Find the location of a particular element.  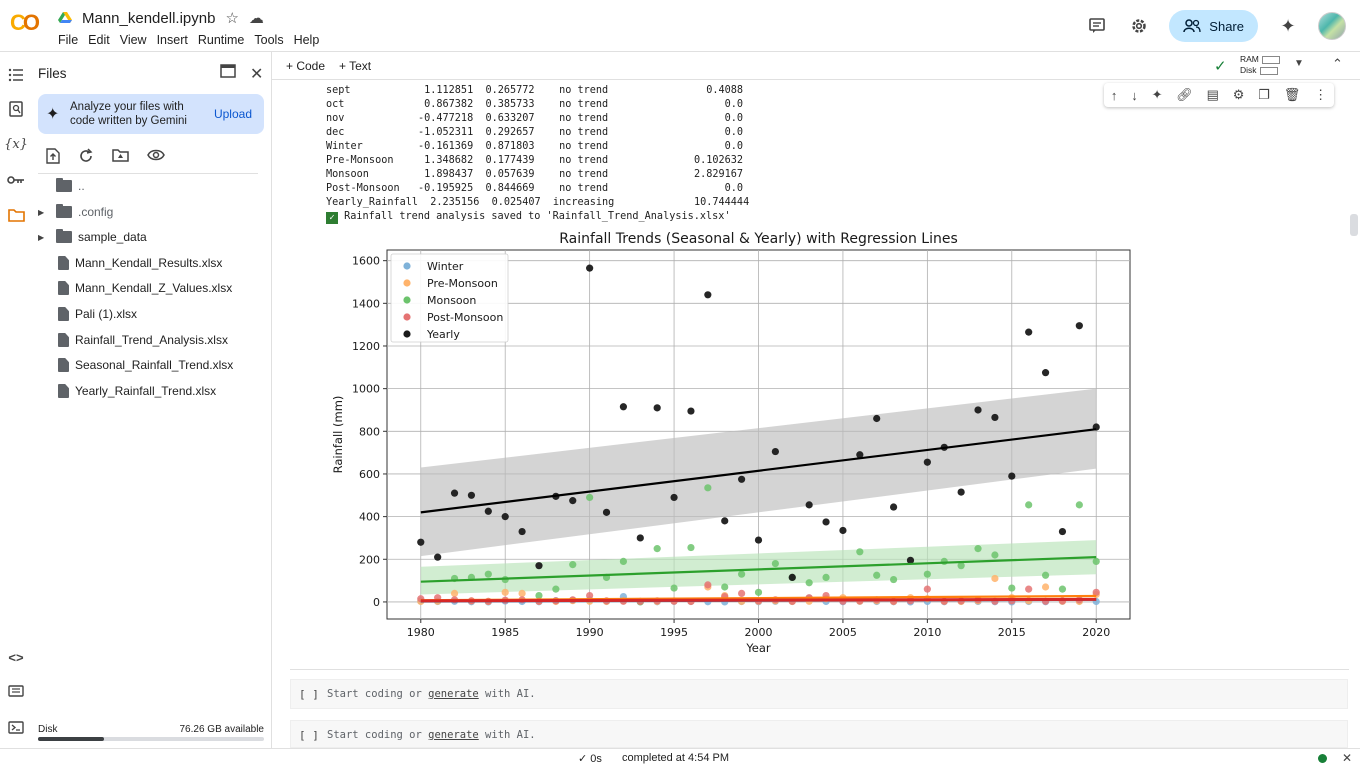

x-tick-label: 1980 is located at coordinates (421, 632).